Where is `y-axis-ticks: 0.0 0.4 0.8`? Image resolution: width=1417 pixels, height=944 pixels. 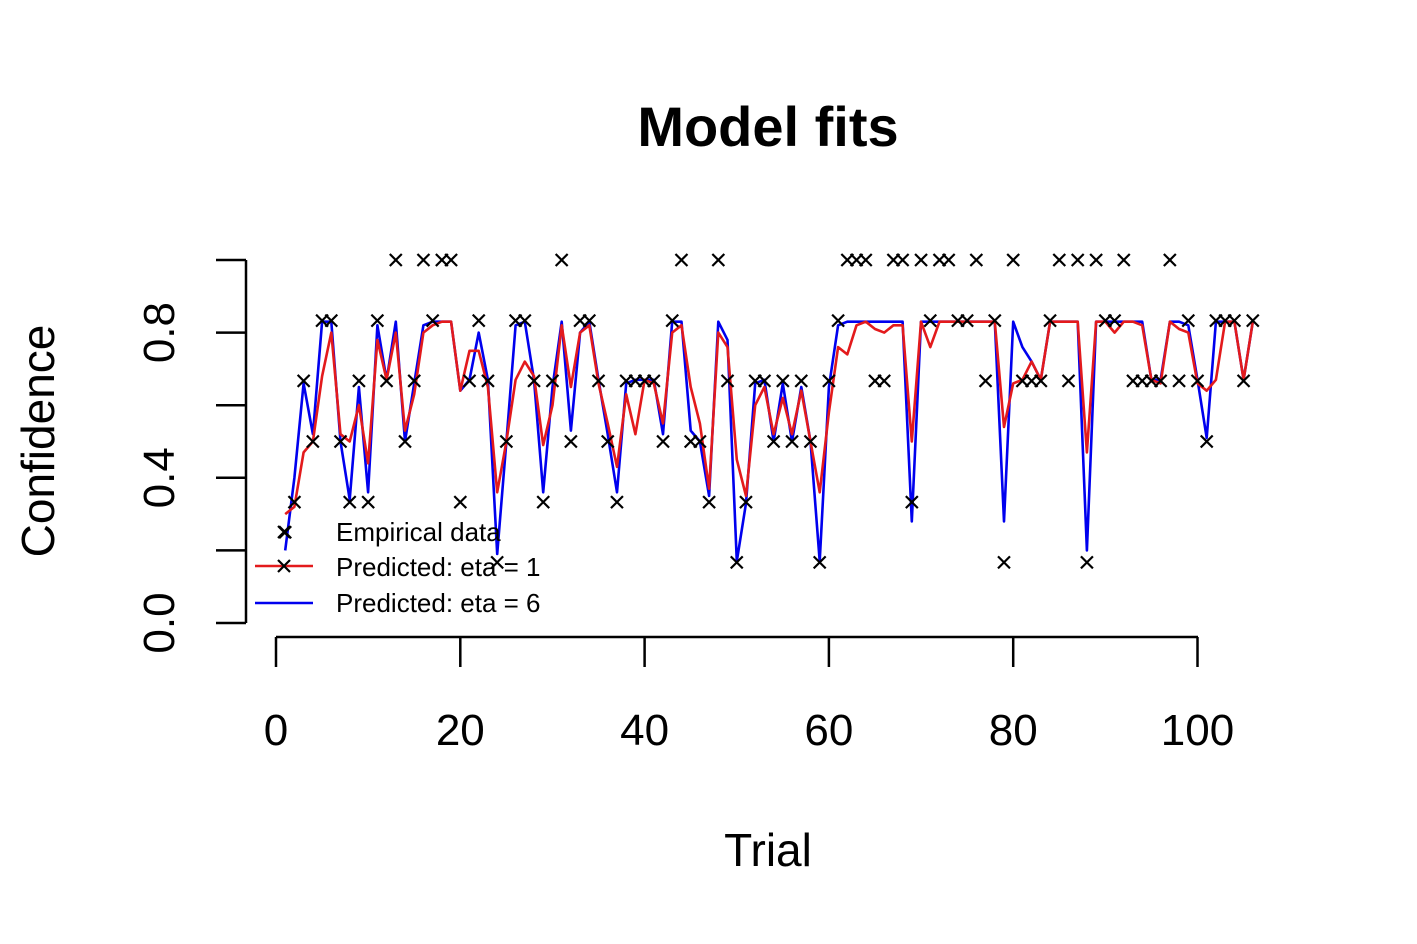
y-axis-ticks: 0.0 0.4 0.8 is located at coordinates (190, 456).